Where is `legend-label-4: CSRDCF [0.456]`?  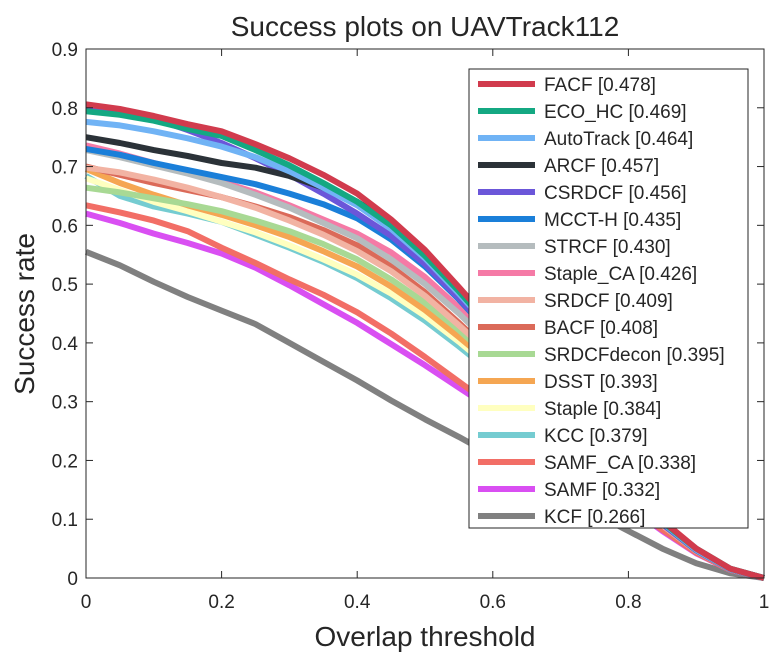 legend-label-4: CSRDCF [0.456] is located at coordinates (615, 193).